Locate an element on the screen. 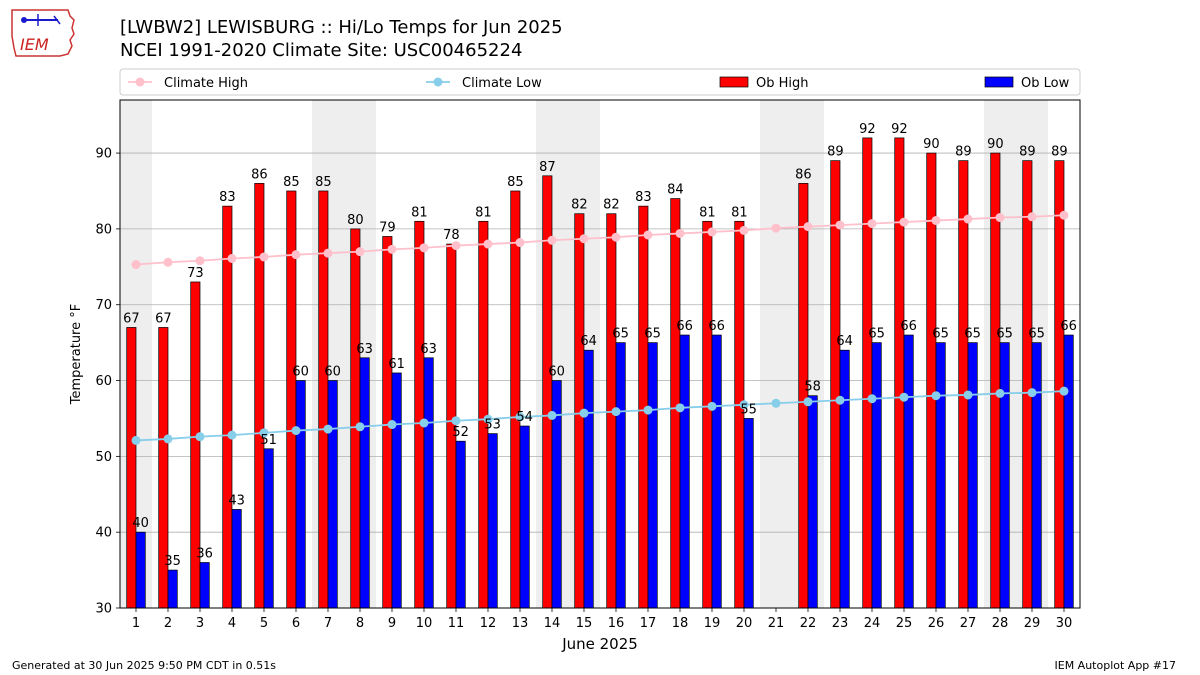 The width and height of the screenshot is (1200, 675). iem-logo: IEM is located at coordinates (44, 33).